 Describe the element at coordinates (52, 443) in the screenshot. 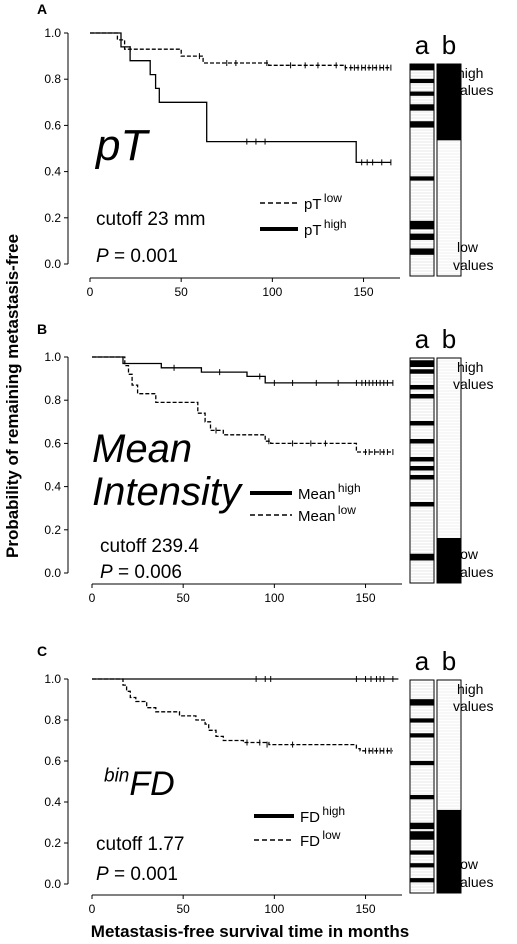

I see `y-tick-label: 0.6` at that location.